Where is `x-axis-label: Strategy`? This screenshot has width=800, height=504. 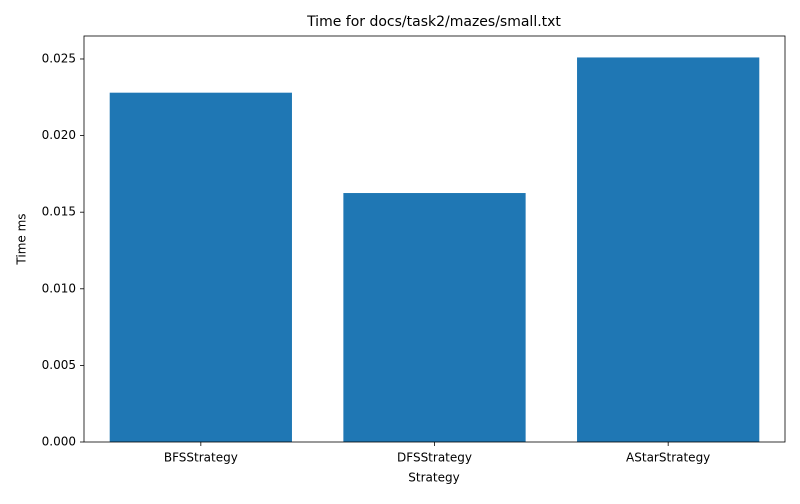 x-axis-label: Strategy is located at coordinates (433, 478).